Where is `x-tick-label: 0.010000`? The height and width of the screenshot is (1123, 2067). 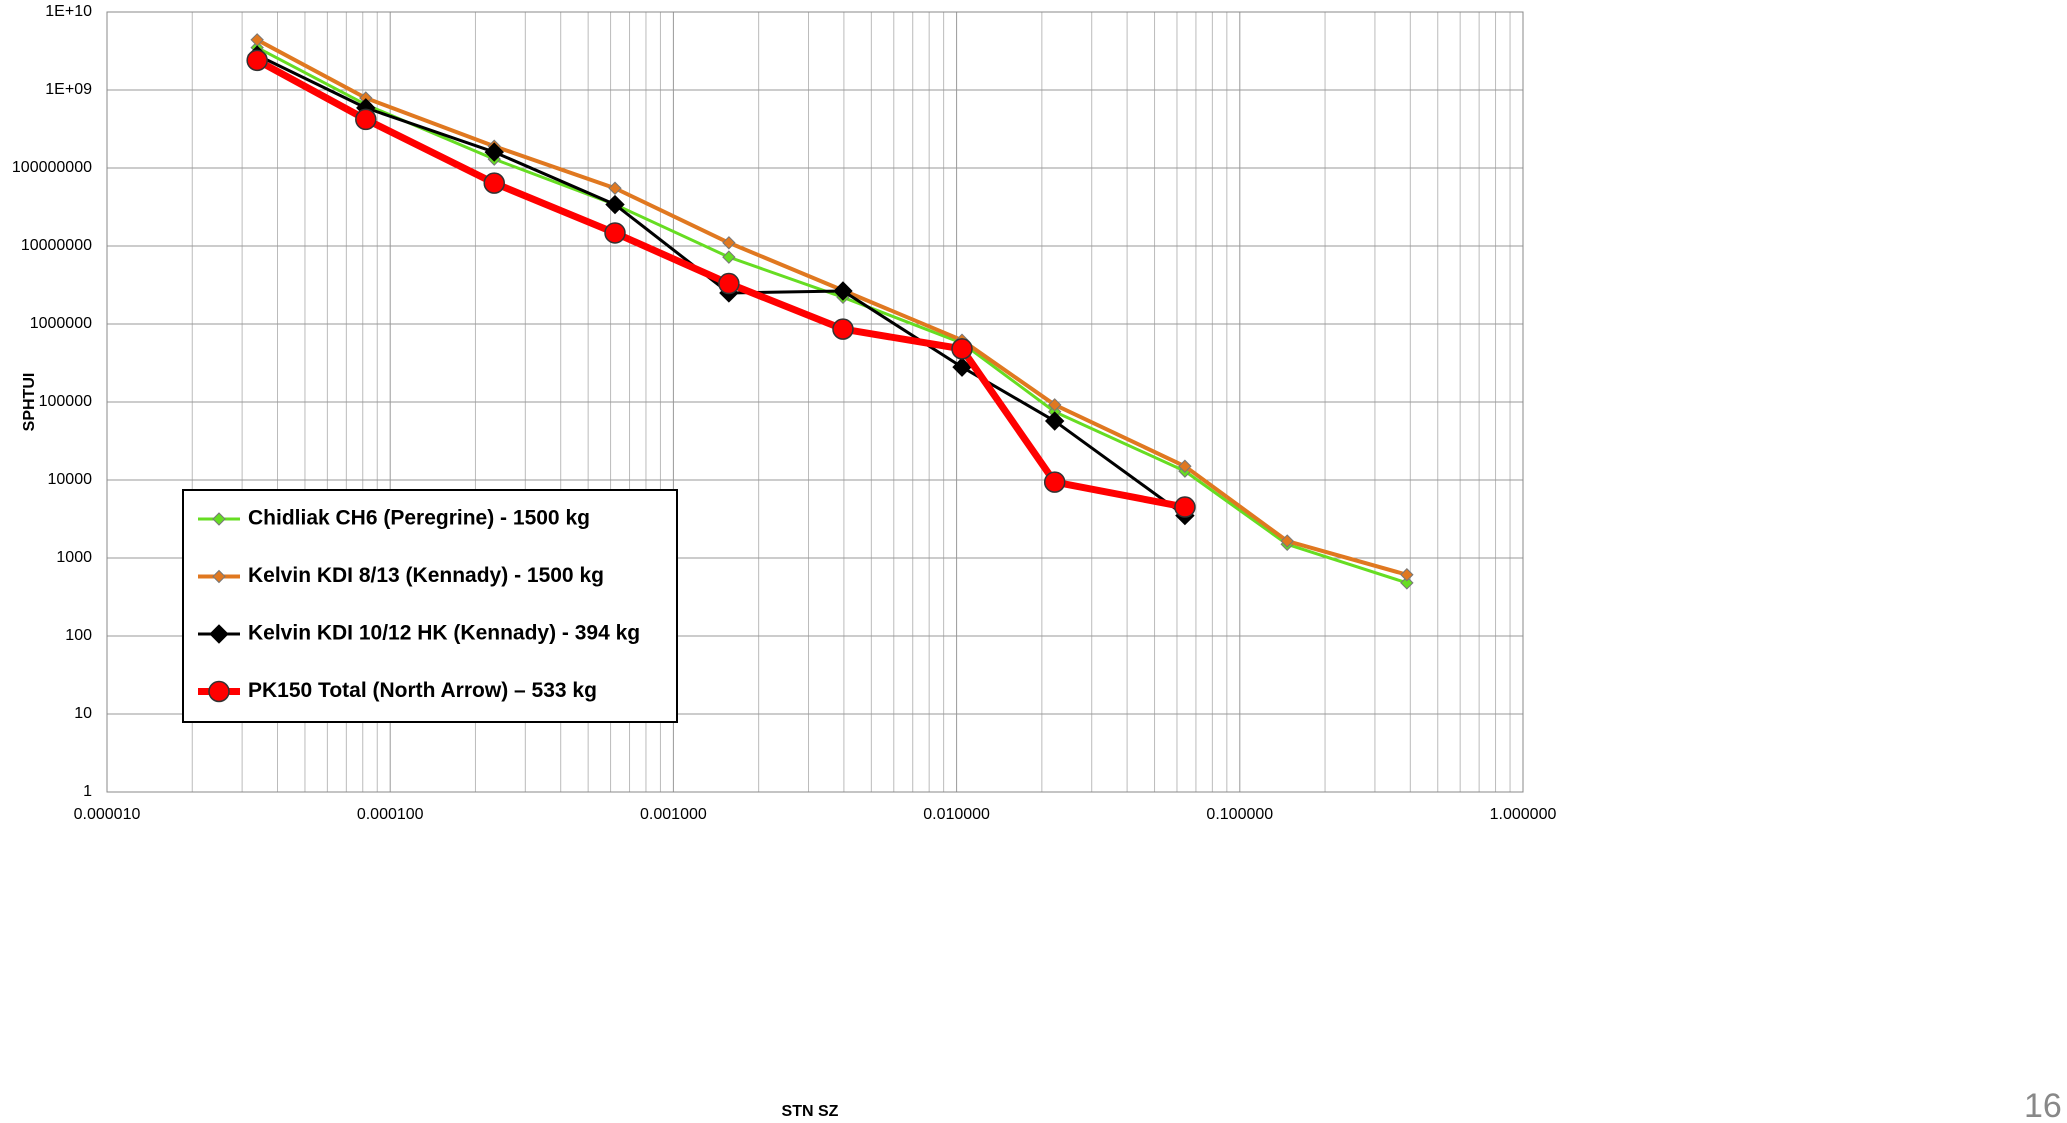
x-tick-label: 0.010000 is located at coordinates (956, 814).